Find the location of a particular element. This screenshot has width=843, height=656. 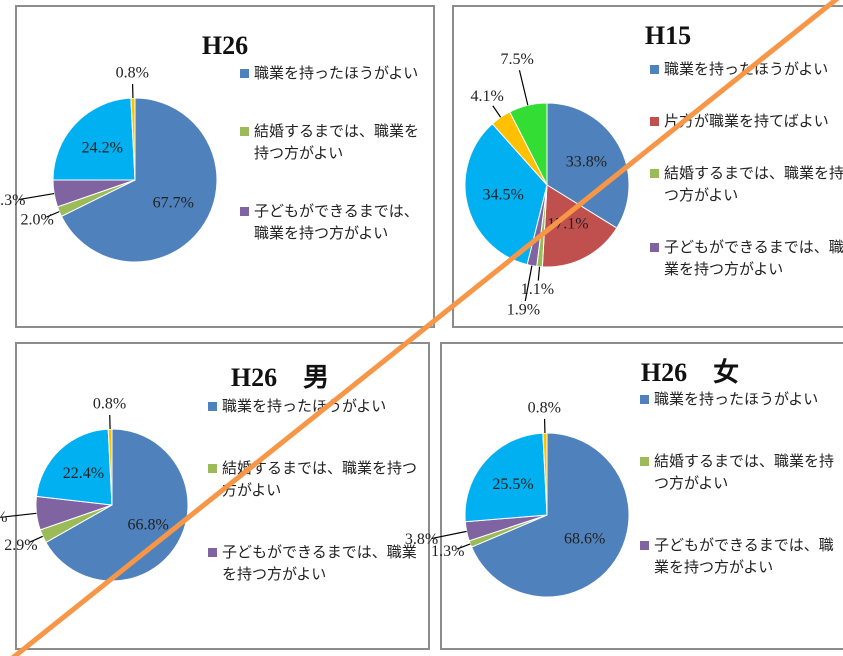

value-label: 1.9% is located at coordinates (523, 309).